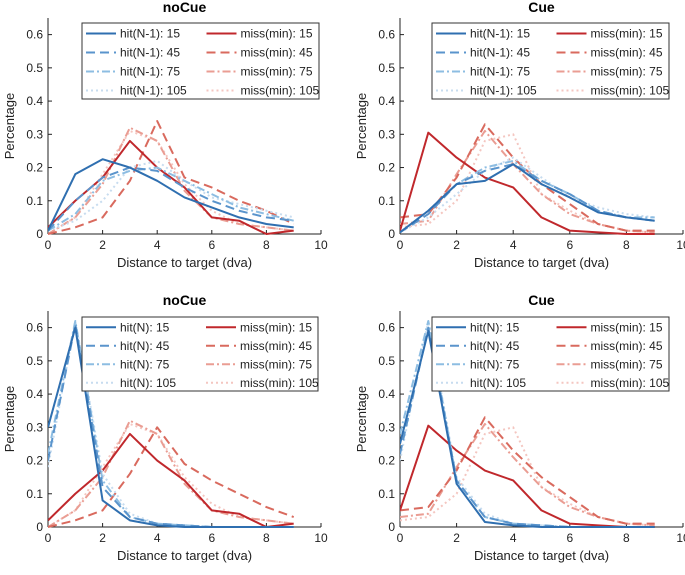 This screenshot has height=575, width=685. Describe the element at coordinates (150, 72) in the screenshot. I see `legend-label-2: hit(N-1): 75` at that location.